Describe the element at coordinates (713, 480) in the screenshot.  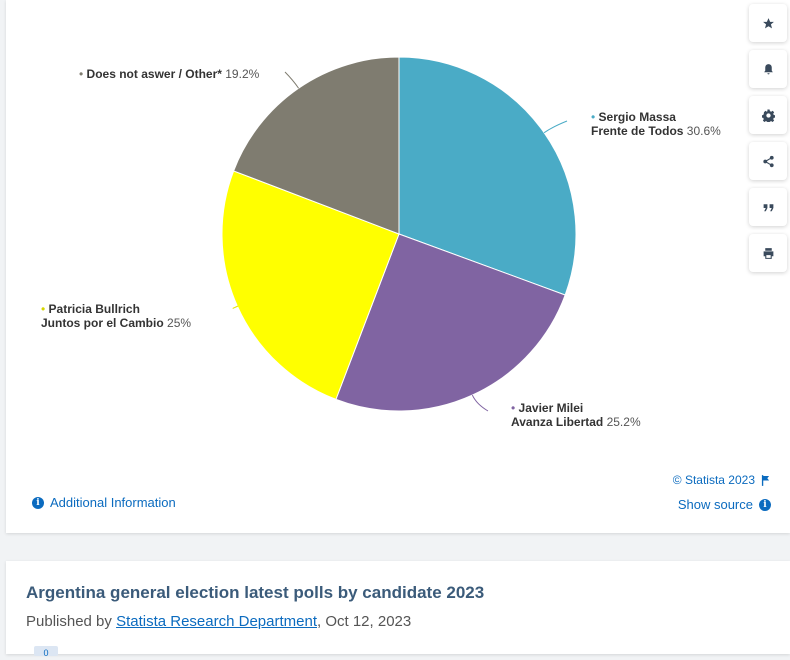
I see `copyright-label: © Statista 2023` at that location.